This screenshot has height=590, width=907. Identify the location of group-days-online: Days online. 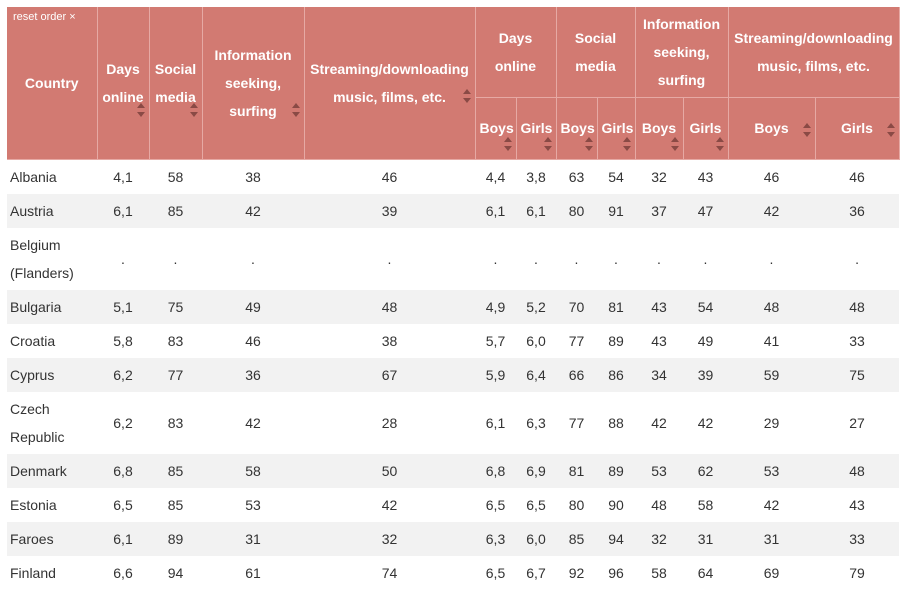
(516, 52).